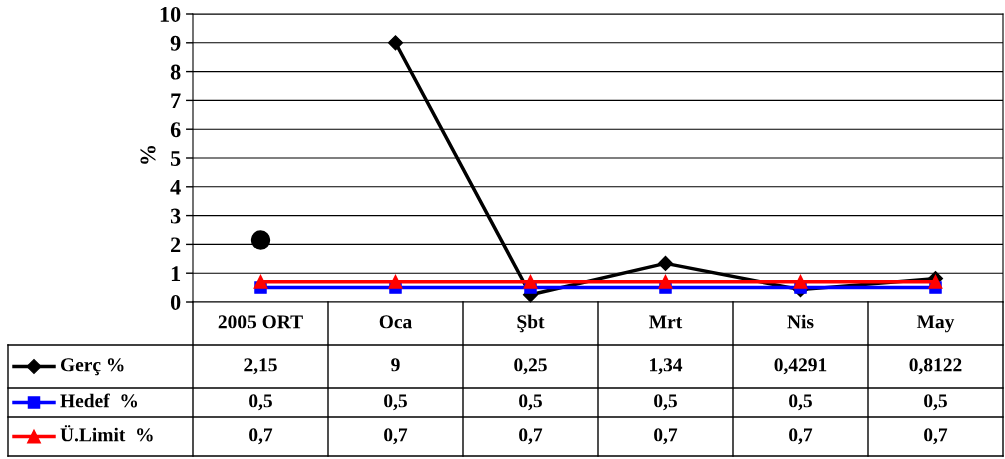  What do you see at coordinates (531, 323) in the screenshot?
I see `x-tick-label: Şbt` at bounding box center [531, 323].